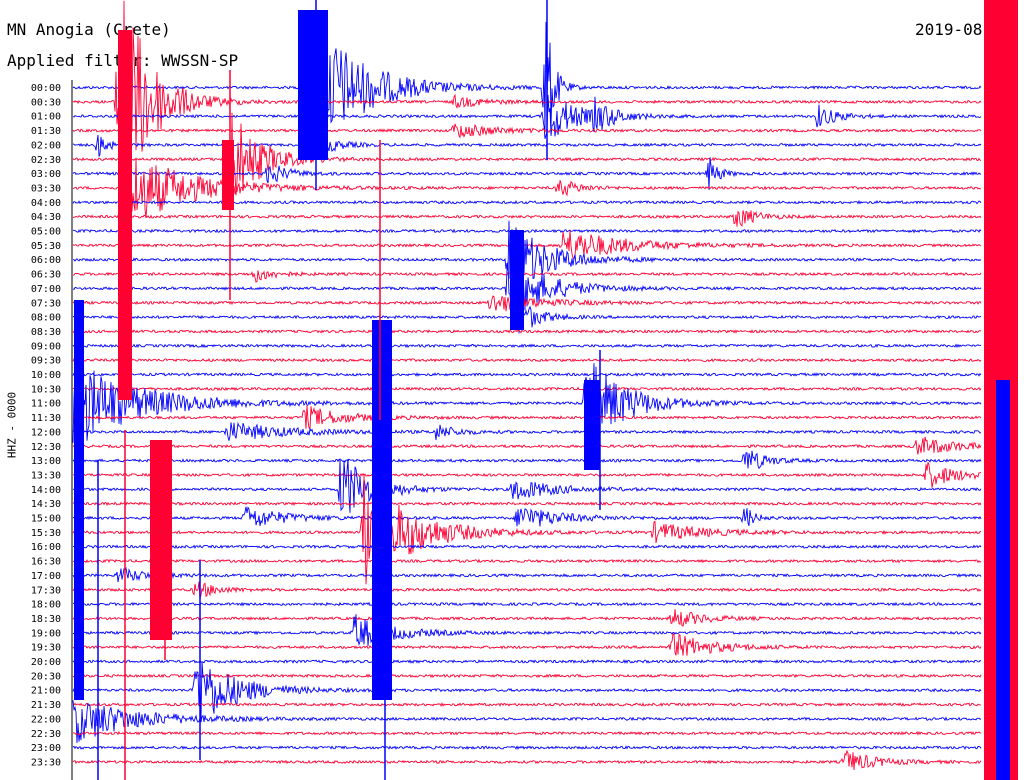  What do you see at coordinates (46, 160) in the screenshot?
I see `time-tick-label: 02:30` at bounding box center [46, 160].